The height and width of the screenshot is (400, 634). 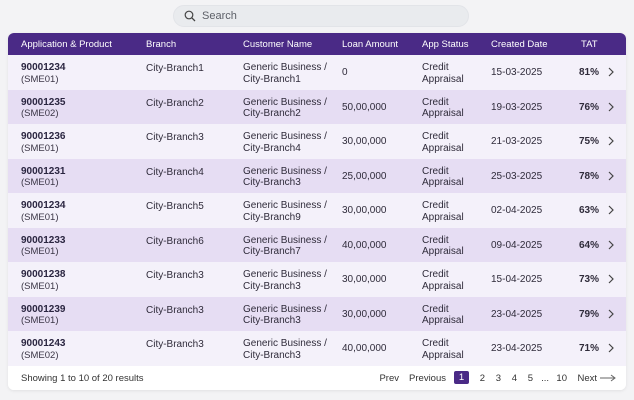 What do you see at coordinates (498, 378) in the screenshot?
I see `page-3-button: 3` at bounding box center [498, 378].